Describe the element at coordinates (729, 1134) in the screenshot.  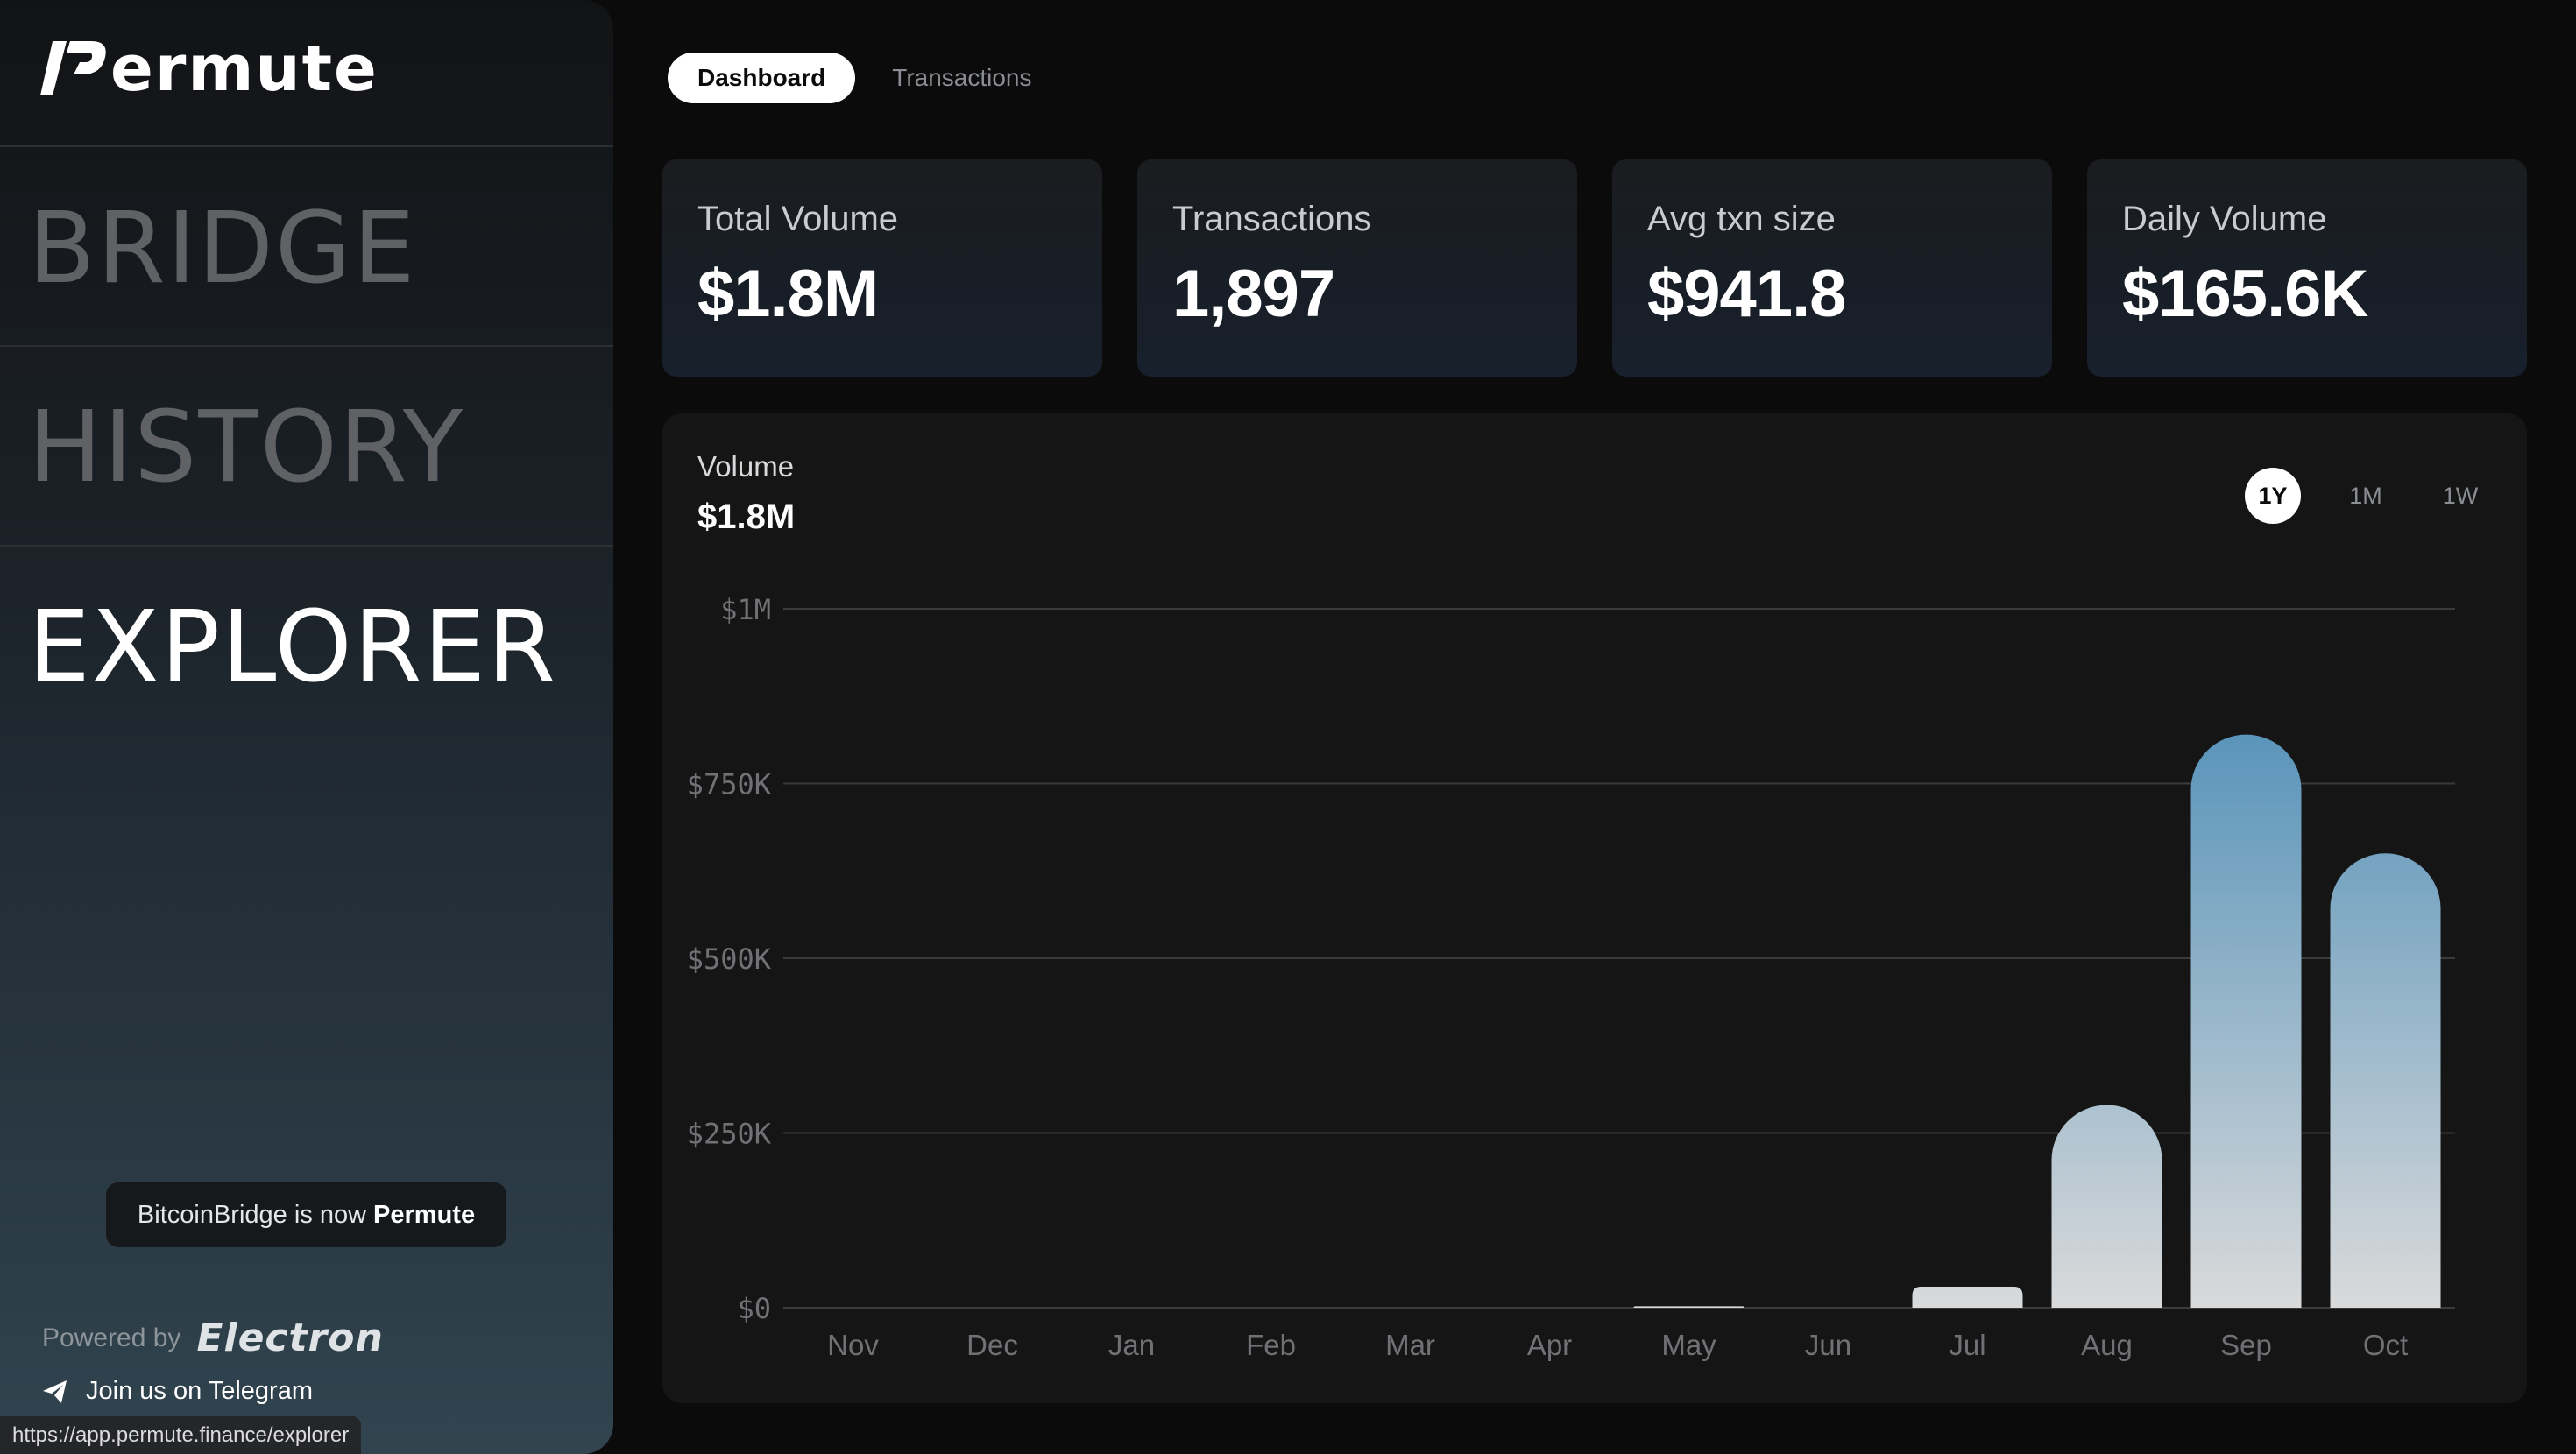
I see `y-tick-label: $250K` at that location.